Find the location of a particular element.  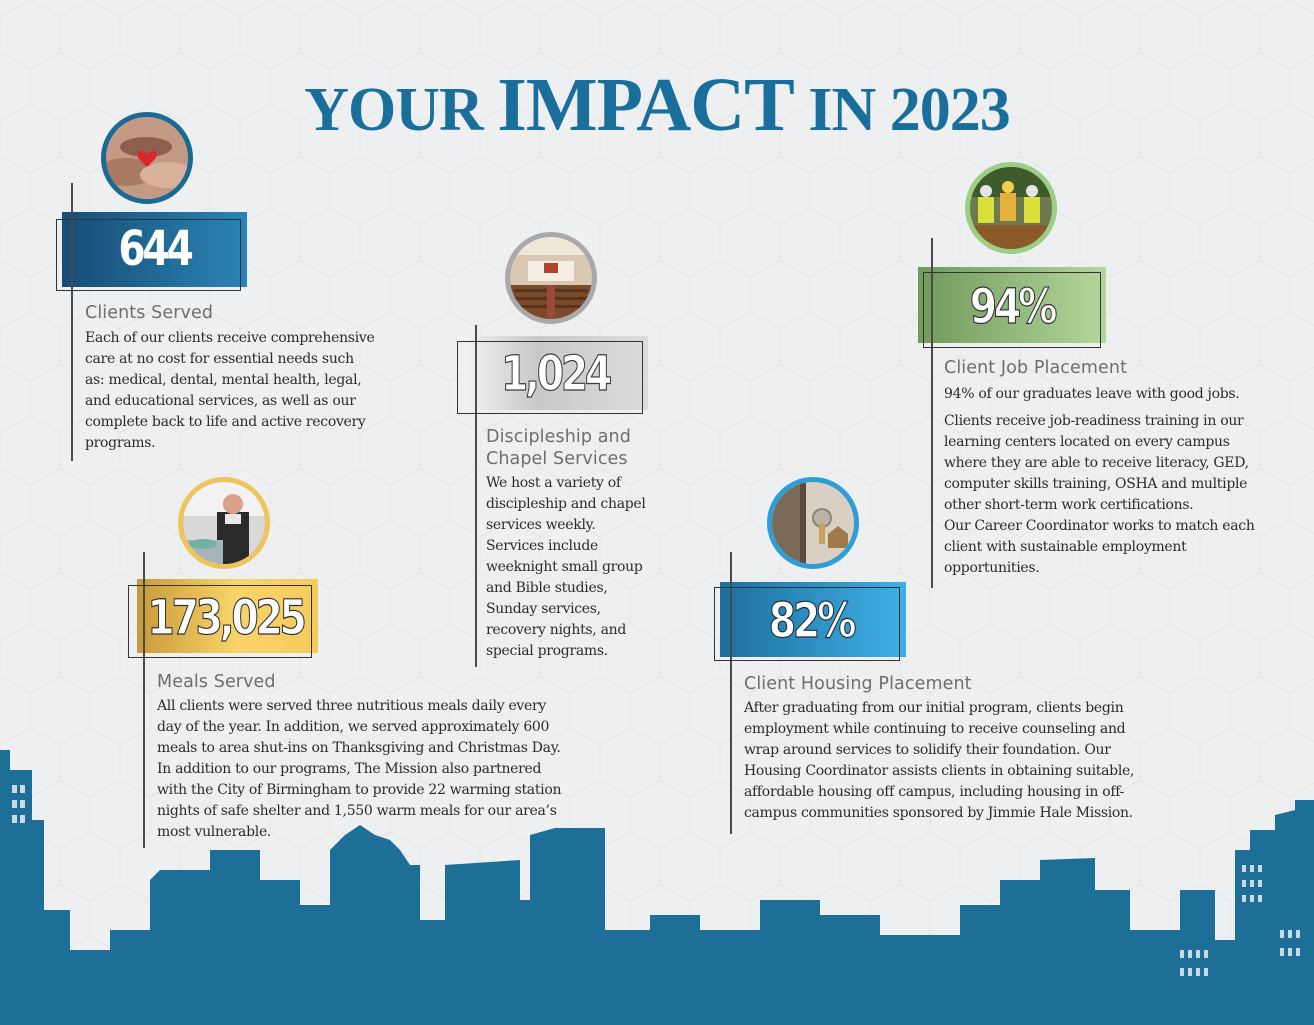

title-part-impact: IMPACT is located at coordinates (646, 105).